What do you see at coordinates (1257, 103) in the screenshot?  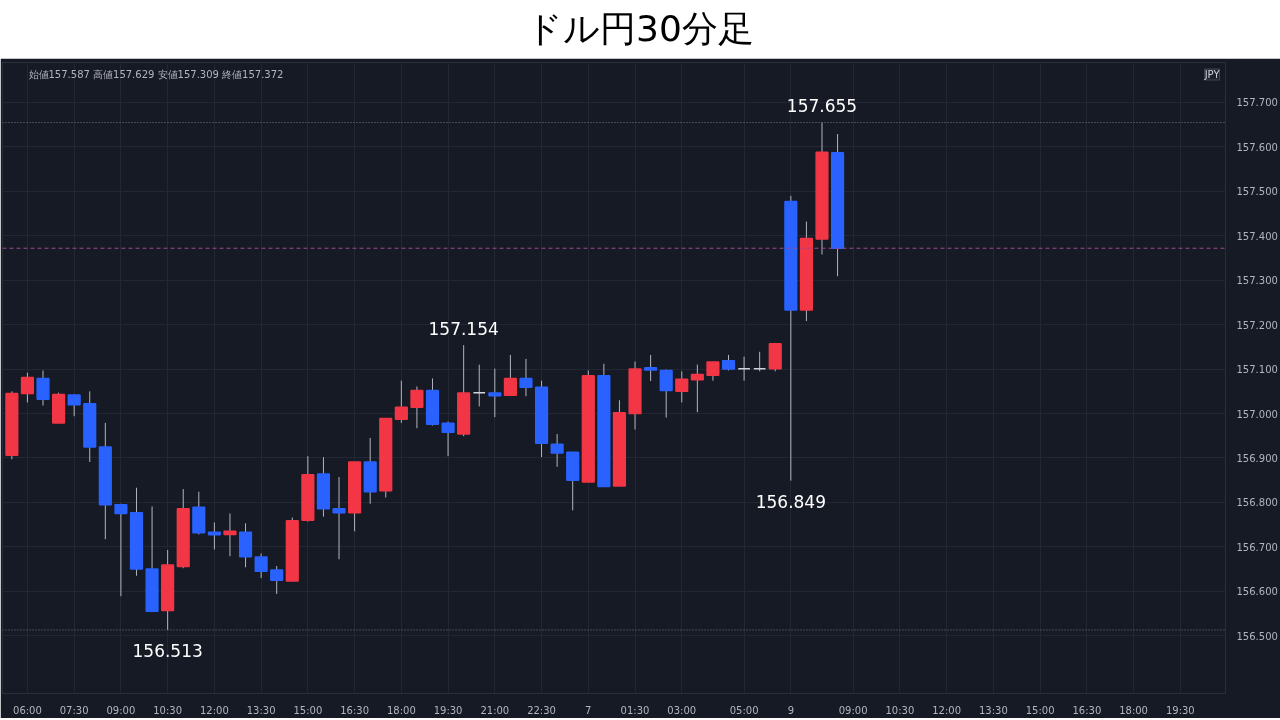 I see `y-tick-label: 157.700` at bounding box center [1257, 103].